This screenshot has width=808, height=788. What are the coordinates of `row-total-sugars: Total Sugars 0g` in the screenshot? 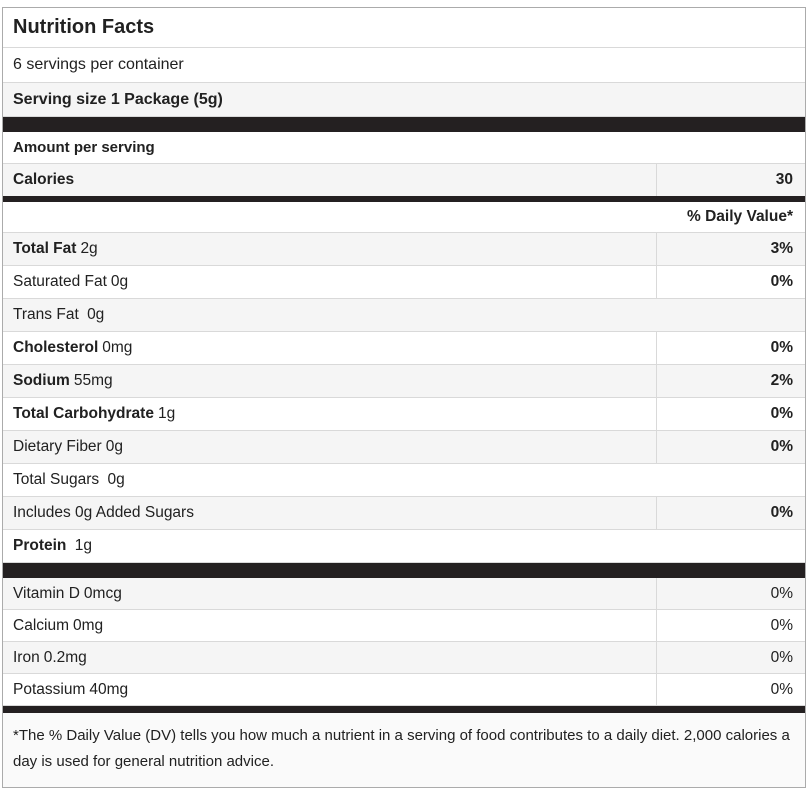 It's located at (404, 480).